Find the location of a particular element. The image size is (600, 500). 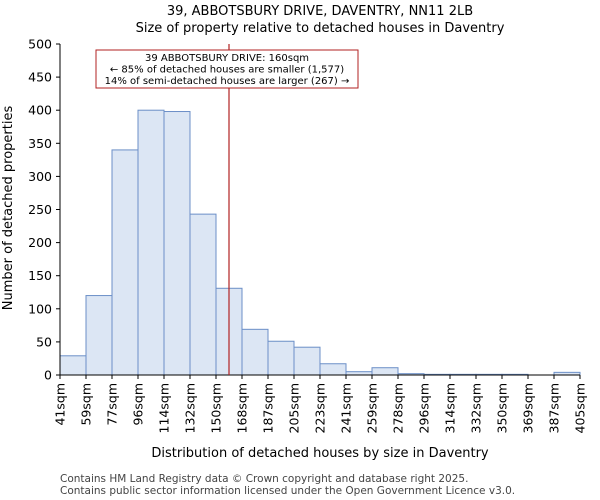

bar-187sqm is located at coordinates (281, 358).